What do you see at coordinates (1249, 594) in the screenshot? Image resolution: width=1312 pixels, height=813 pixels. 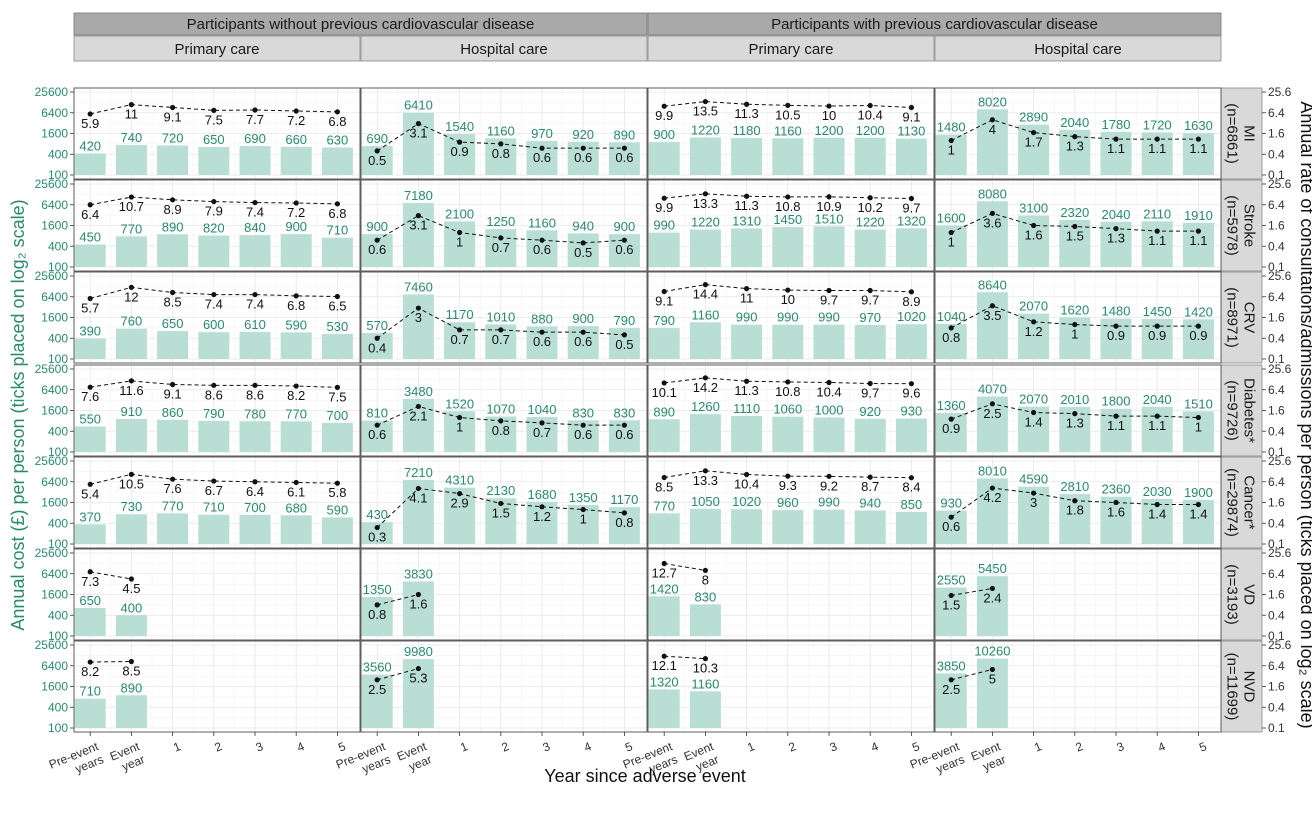 I see `row-name: VD` at bounding box center [1249, 594].